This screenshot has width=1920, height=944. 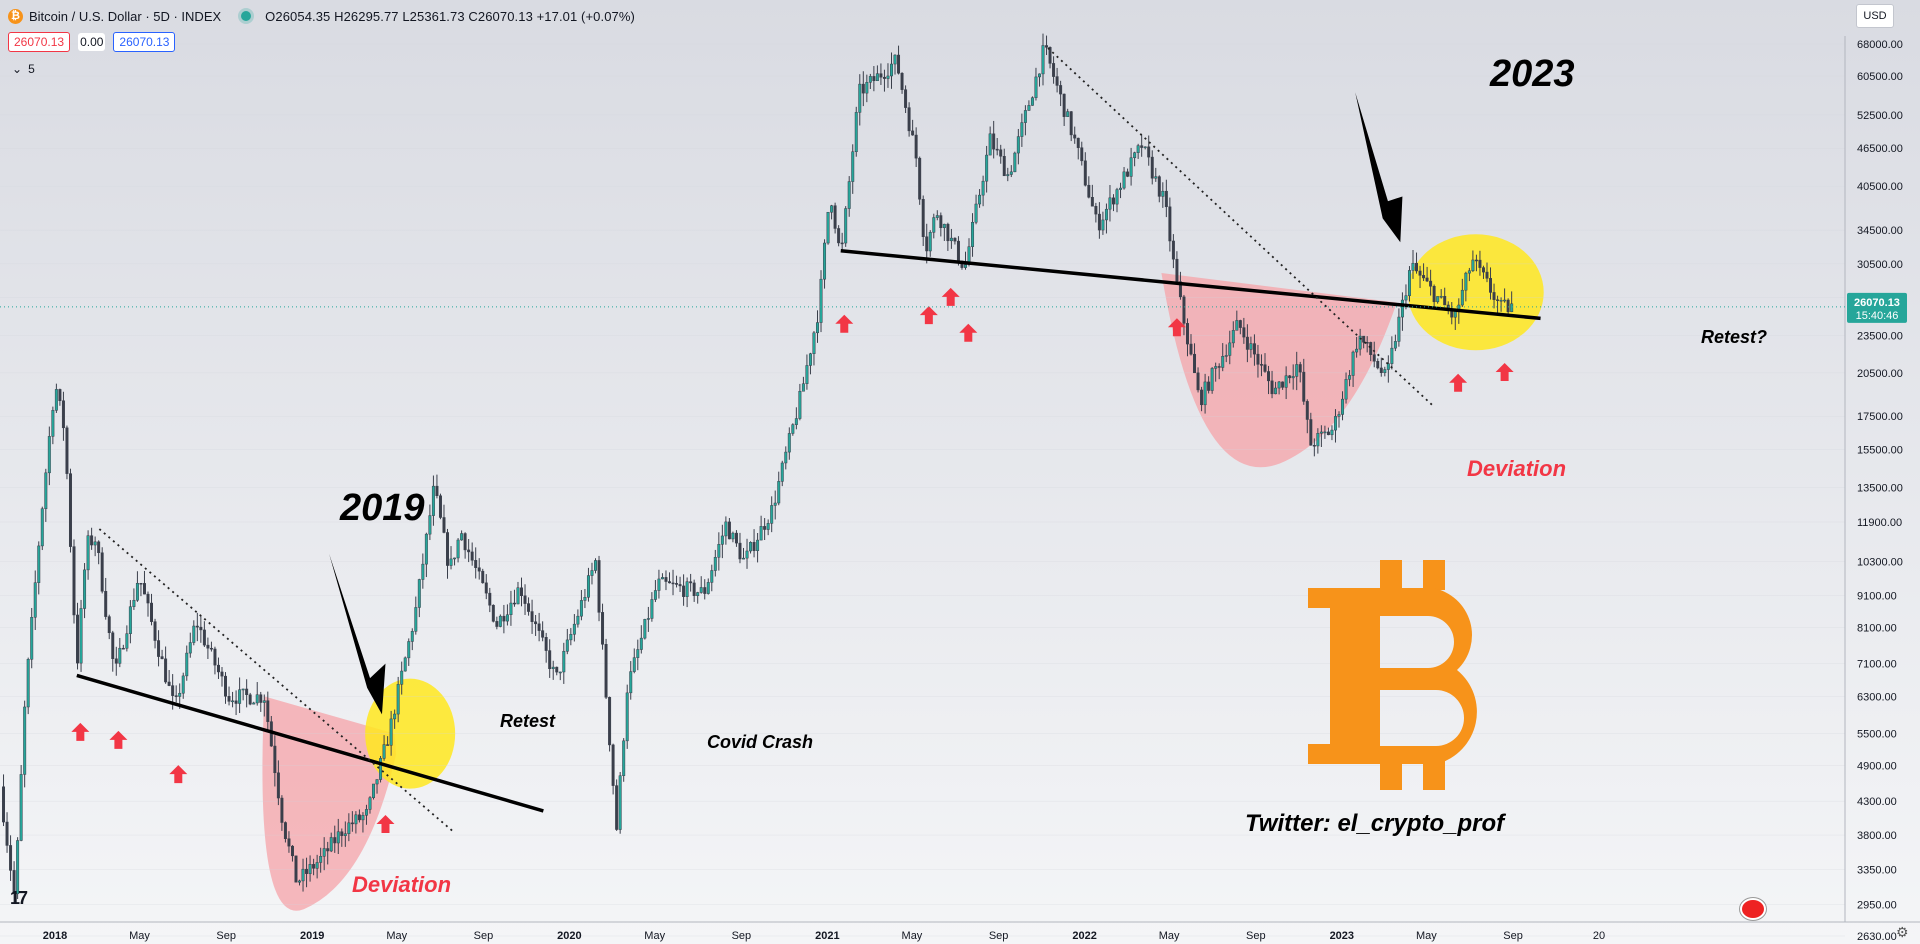 I want to click on annotation-year-2023: 2023, so click(x=1532, y=74).